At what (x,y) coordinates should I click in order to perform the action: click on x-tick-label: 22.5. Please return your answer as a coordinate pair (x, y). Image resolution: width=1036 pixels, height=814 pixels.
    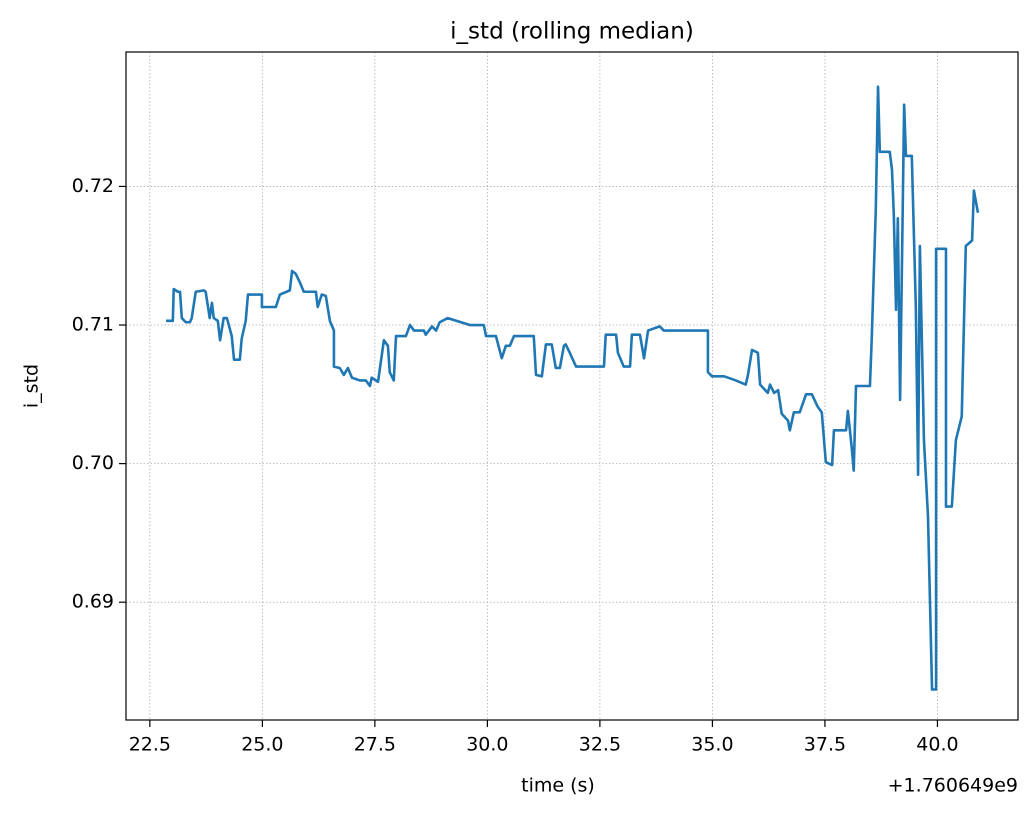
    Looking at the image, I should click on (150, 745).